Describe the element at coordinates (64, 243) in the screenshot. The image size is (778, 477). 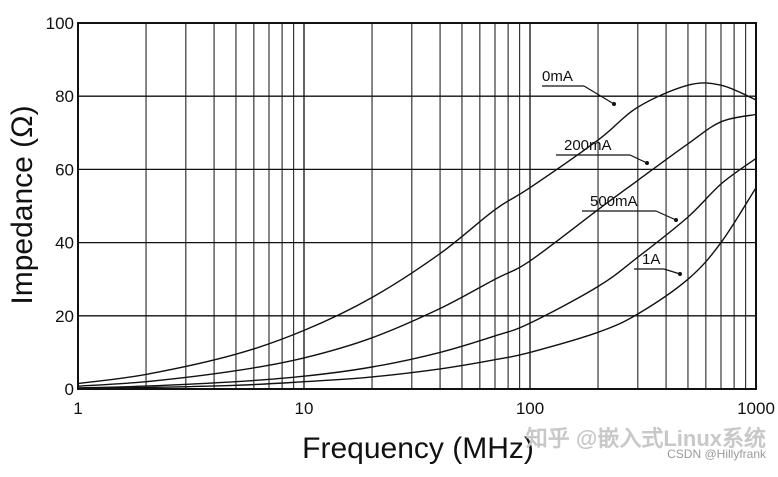
I see `y-tick-label: 40` at that location.